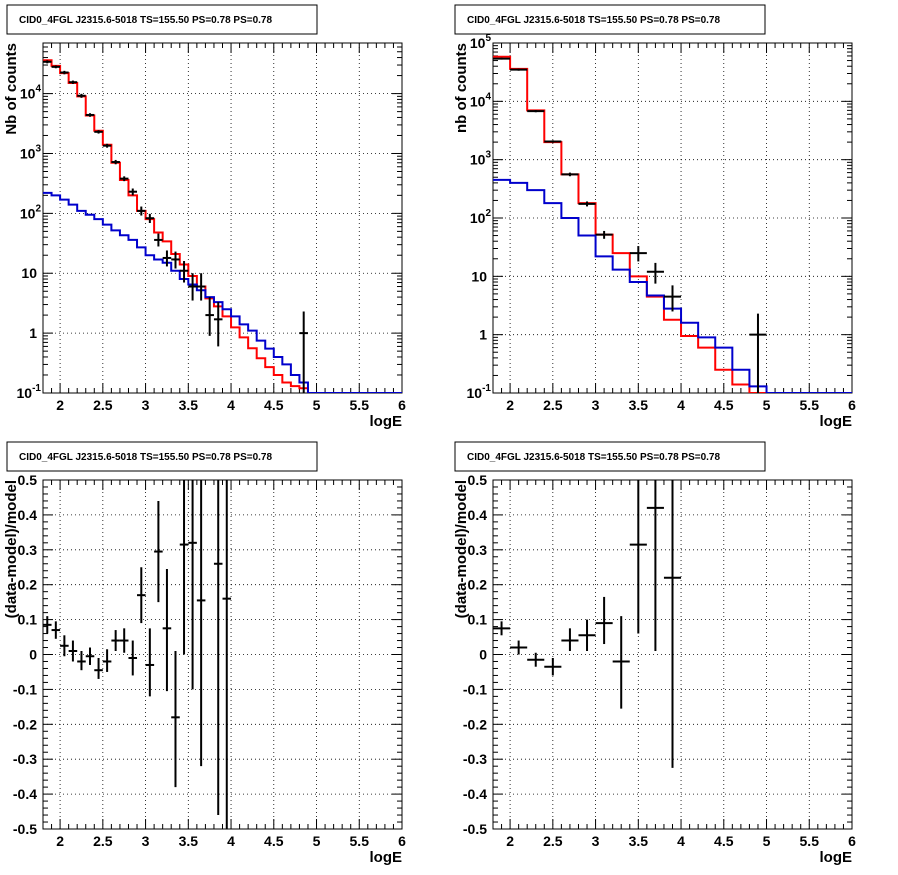  What do you see at coordinates (478, 550) in the screenshot?
I see `y-tick-label: 0.3` at bounding box center [478, 550].